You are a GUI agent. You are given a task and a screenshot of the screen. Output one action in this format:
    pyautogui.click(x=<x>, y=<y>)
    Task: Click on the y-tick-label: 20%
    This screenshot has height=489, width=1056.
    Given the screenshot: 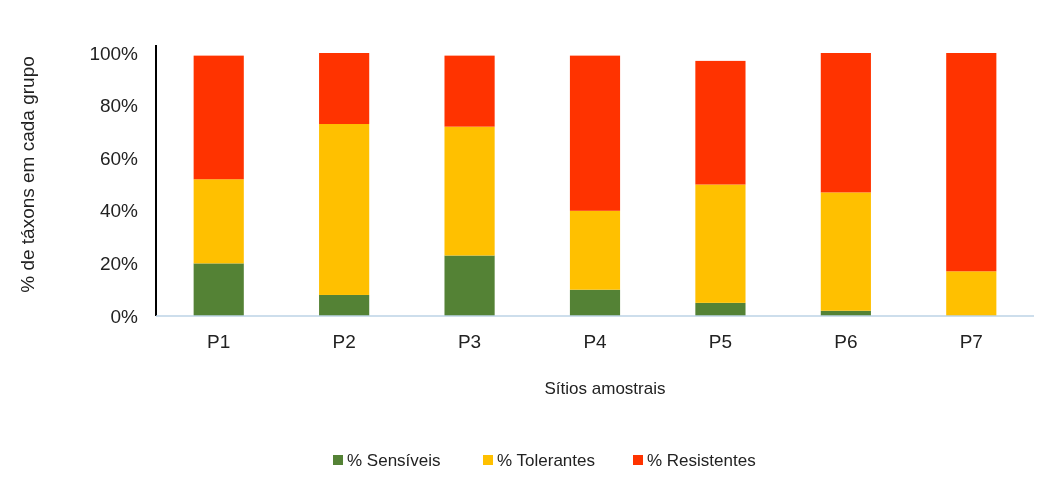 What is the action you would take?
    pyautogui.click(x=119, y=264)
    